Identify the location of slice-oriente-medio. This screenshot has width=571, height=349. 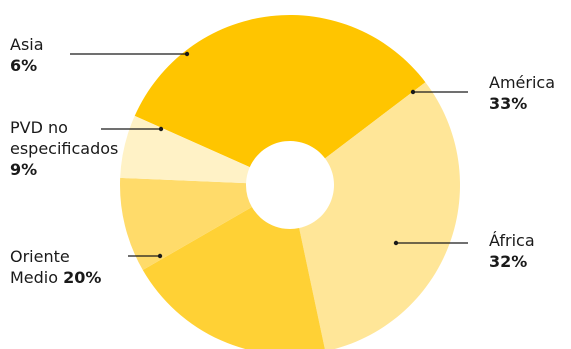
(233, 278).